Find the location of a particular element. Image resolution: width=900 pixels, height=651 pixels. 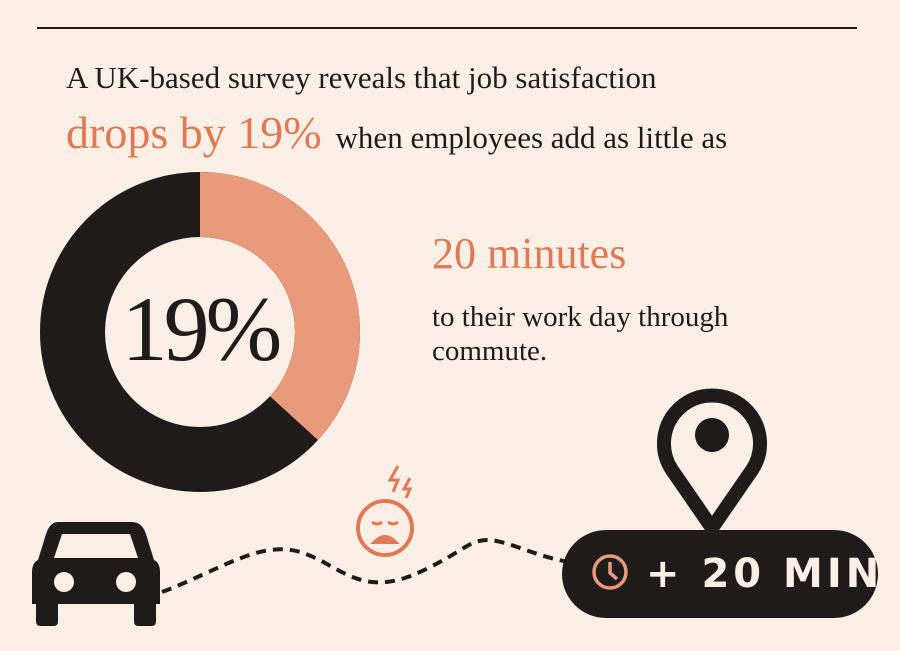

header-rest: when employees add as little as is located at coordinates (532, 137).